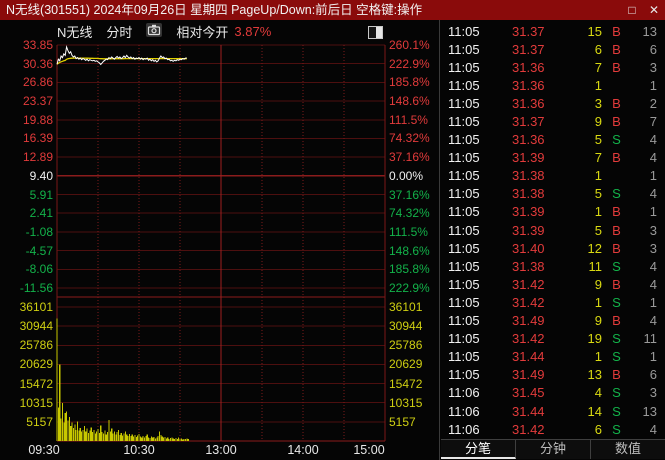 This screenshot has width=665, height=460. Describe the element at coordinates (39, 421) in the screenshot. I see `volume-axis-tick: 5157` at that location.